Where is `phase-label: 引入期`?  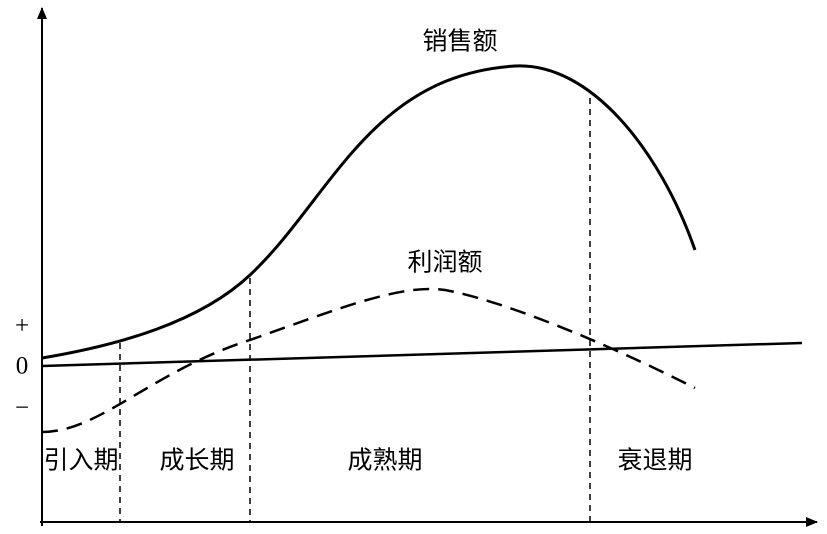 phase-label: 引入期 is located at coordinates (80, 461).